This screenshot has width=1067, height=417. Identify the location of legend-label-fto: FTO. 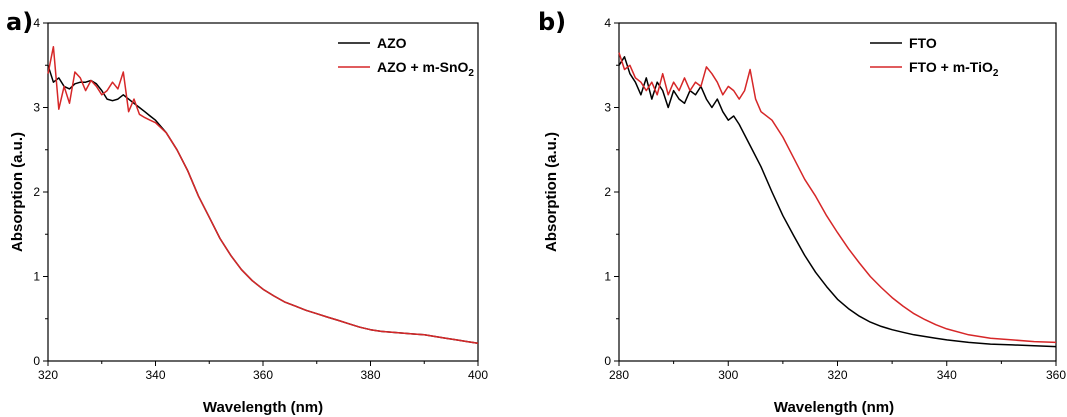
(923, 43).